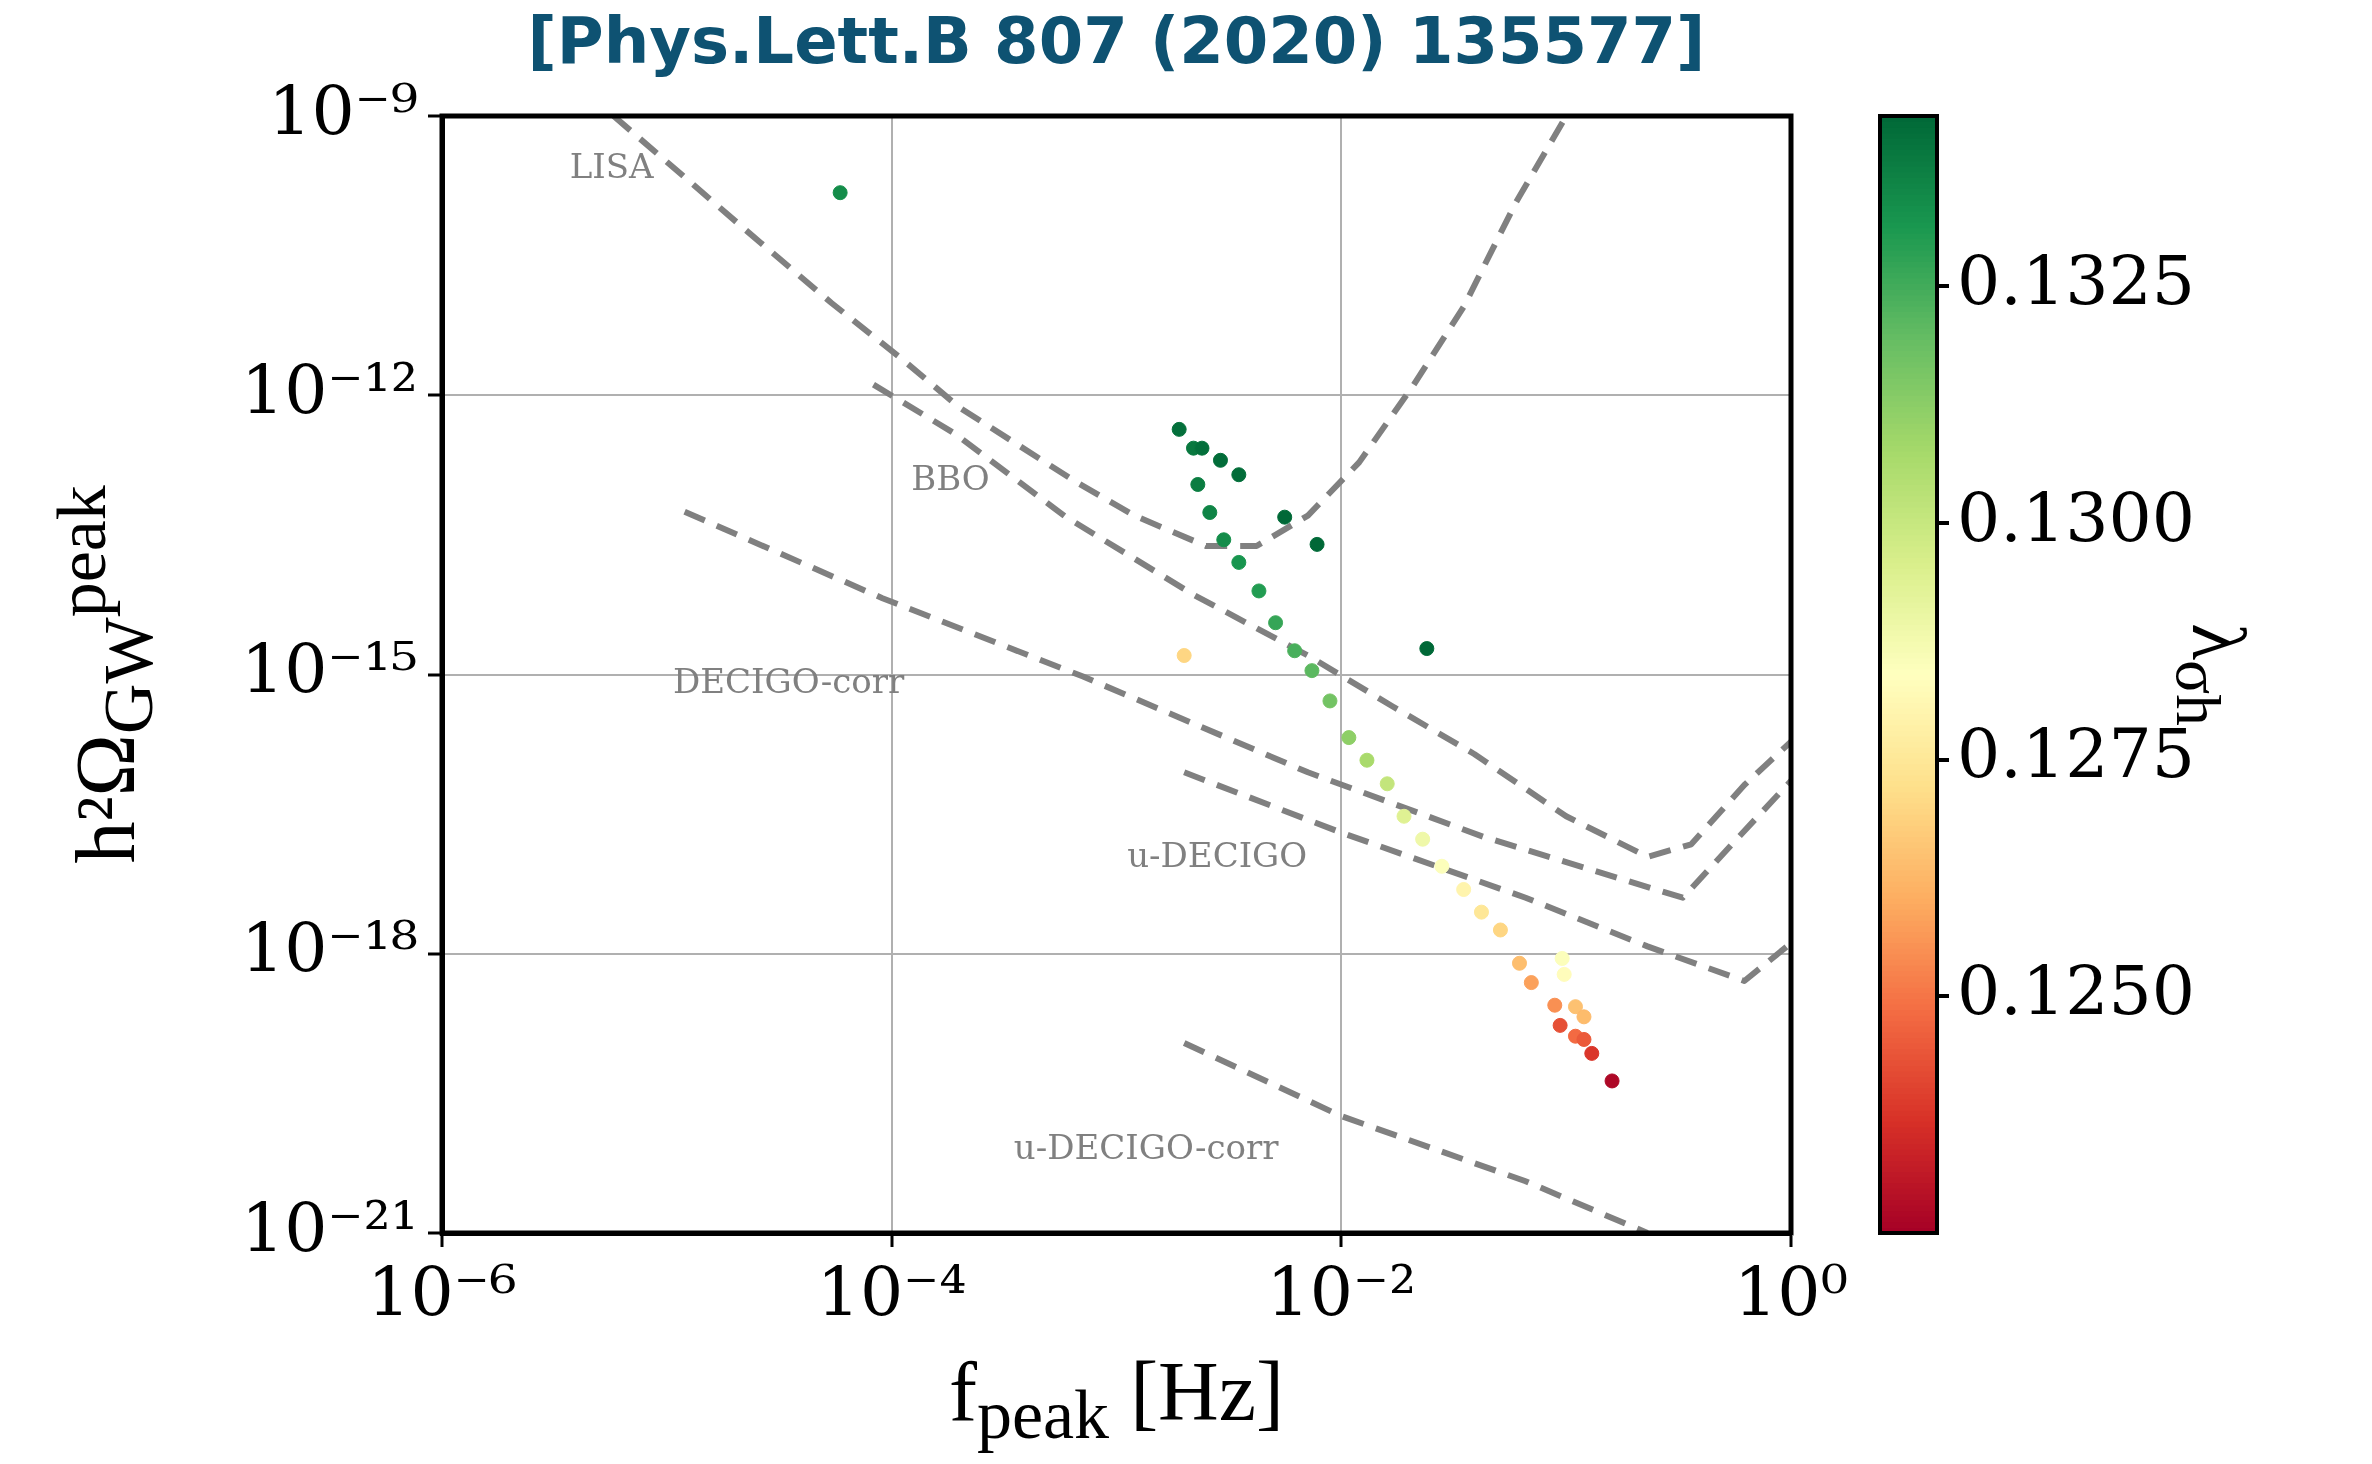  Describe the element at coordinates (1217, 855) in the screenshot. I see `series-label: u-DECIGO` at that location.